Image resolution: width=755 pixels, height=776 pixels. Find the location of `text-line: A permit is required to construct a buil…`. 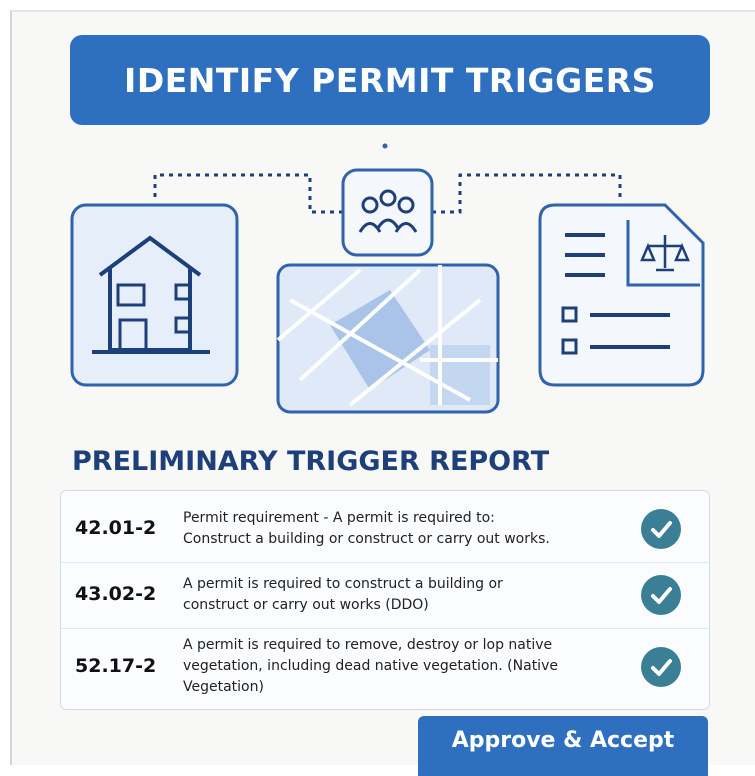

text-line: A permit is required to construct a buil… is located at coordinates (343, 584).